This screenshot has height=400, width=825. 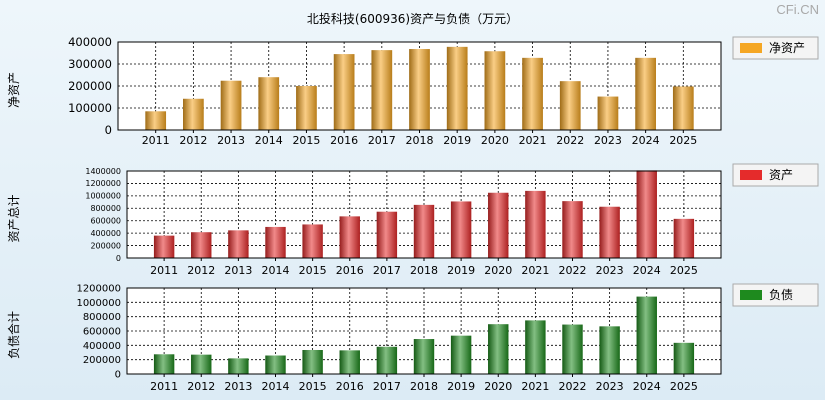 I want to click on y-tick-label: 100000, so click(x=90, y=108).